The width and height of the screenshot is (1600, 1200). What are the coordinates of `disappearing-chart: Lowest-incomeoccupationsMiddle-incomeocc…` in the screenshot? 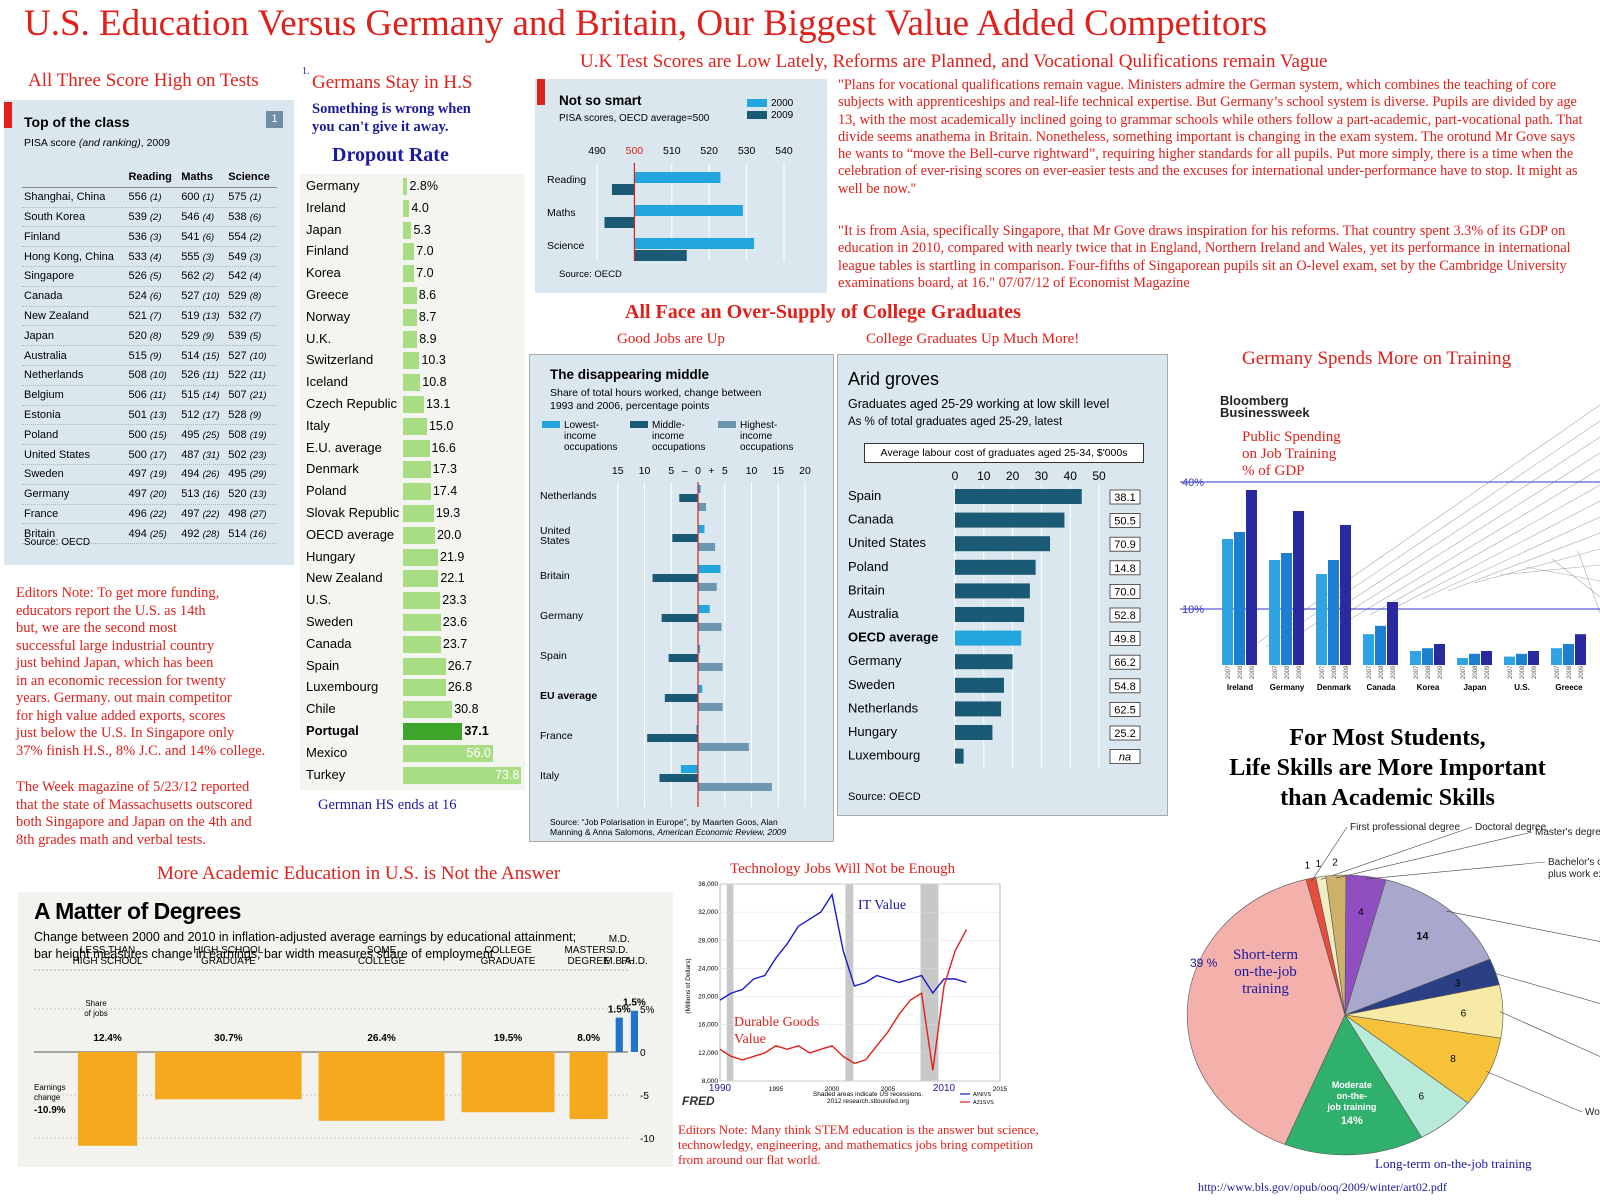 It's located at (675, 613).